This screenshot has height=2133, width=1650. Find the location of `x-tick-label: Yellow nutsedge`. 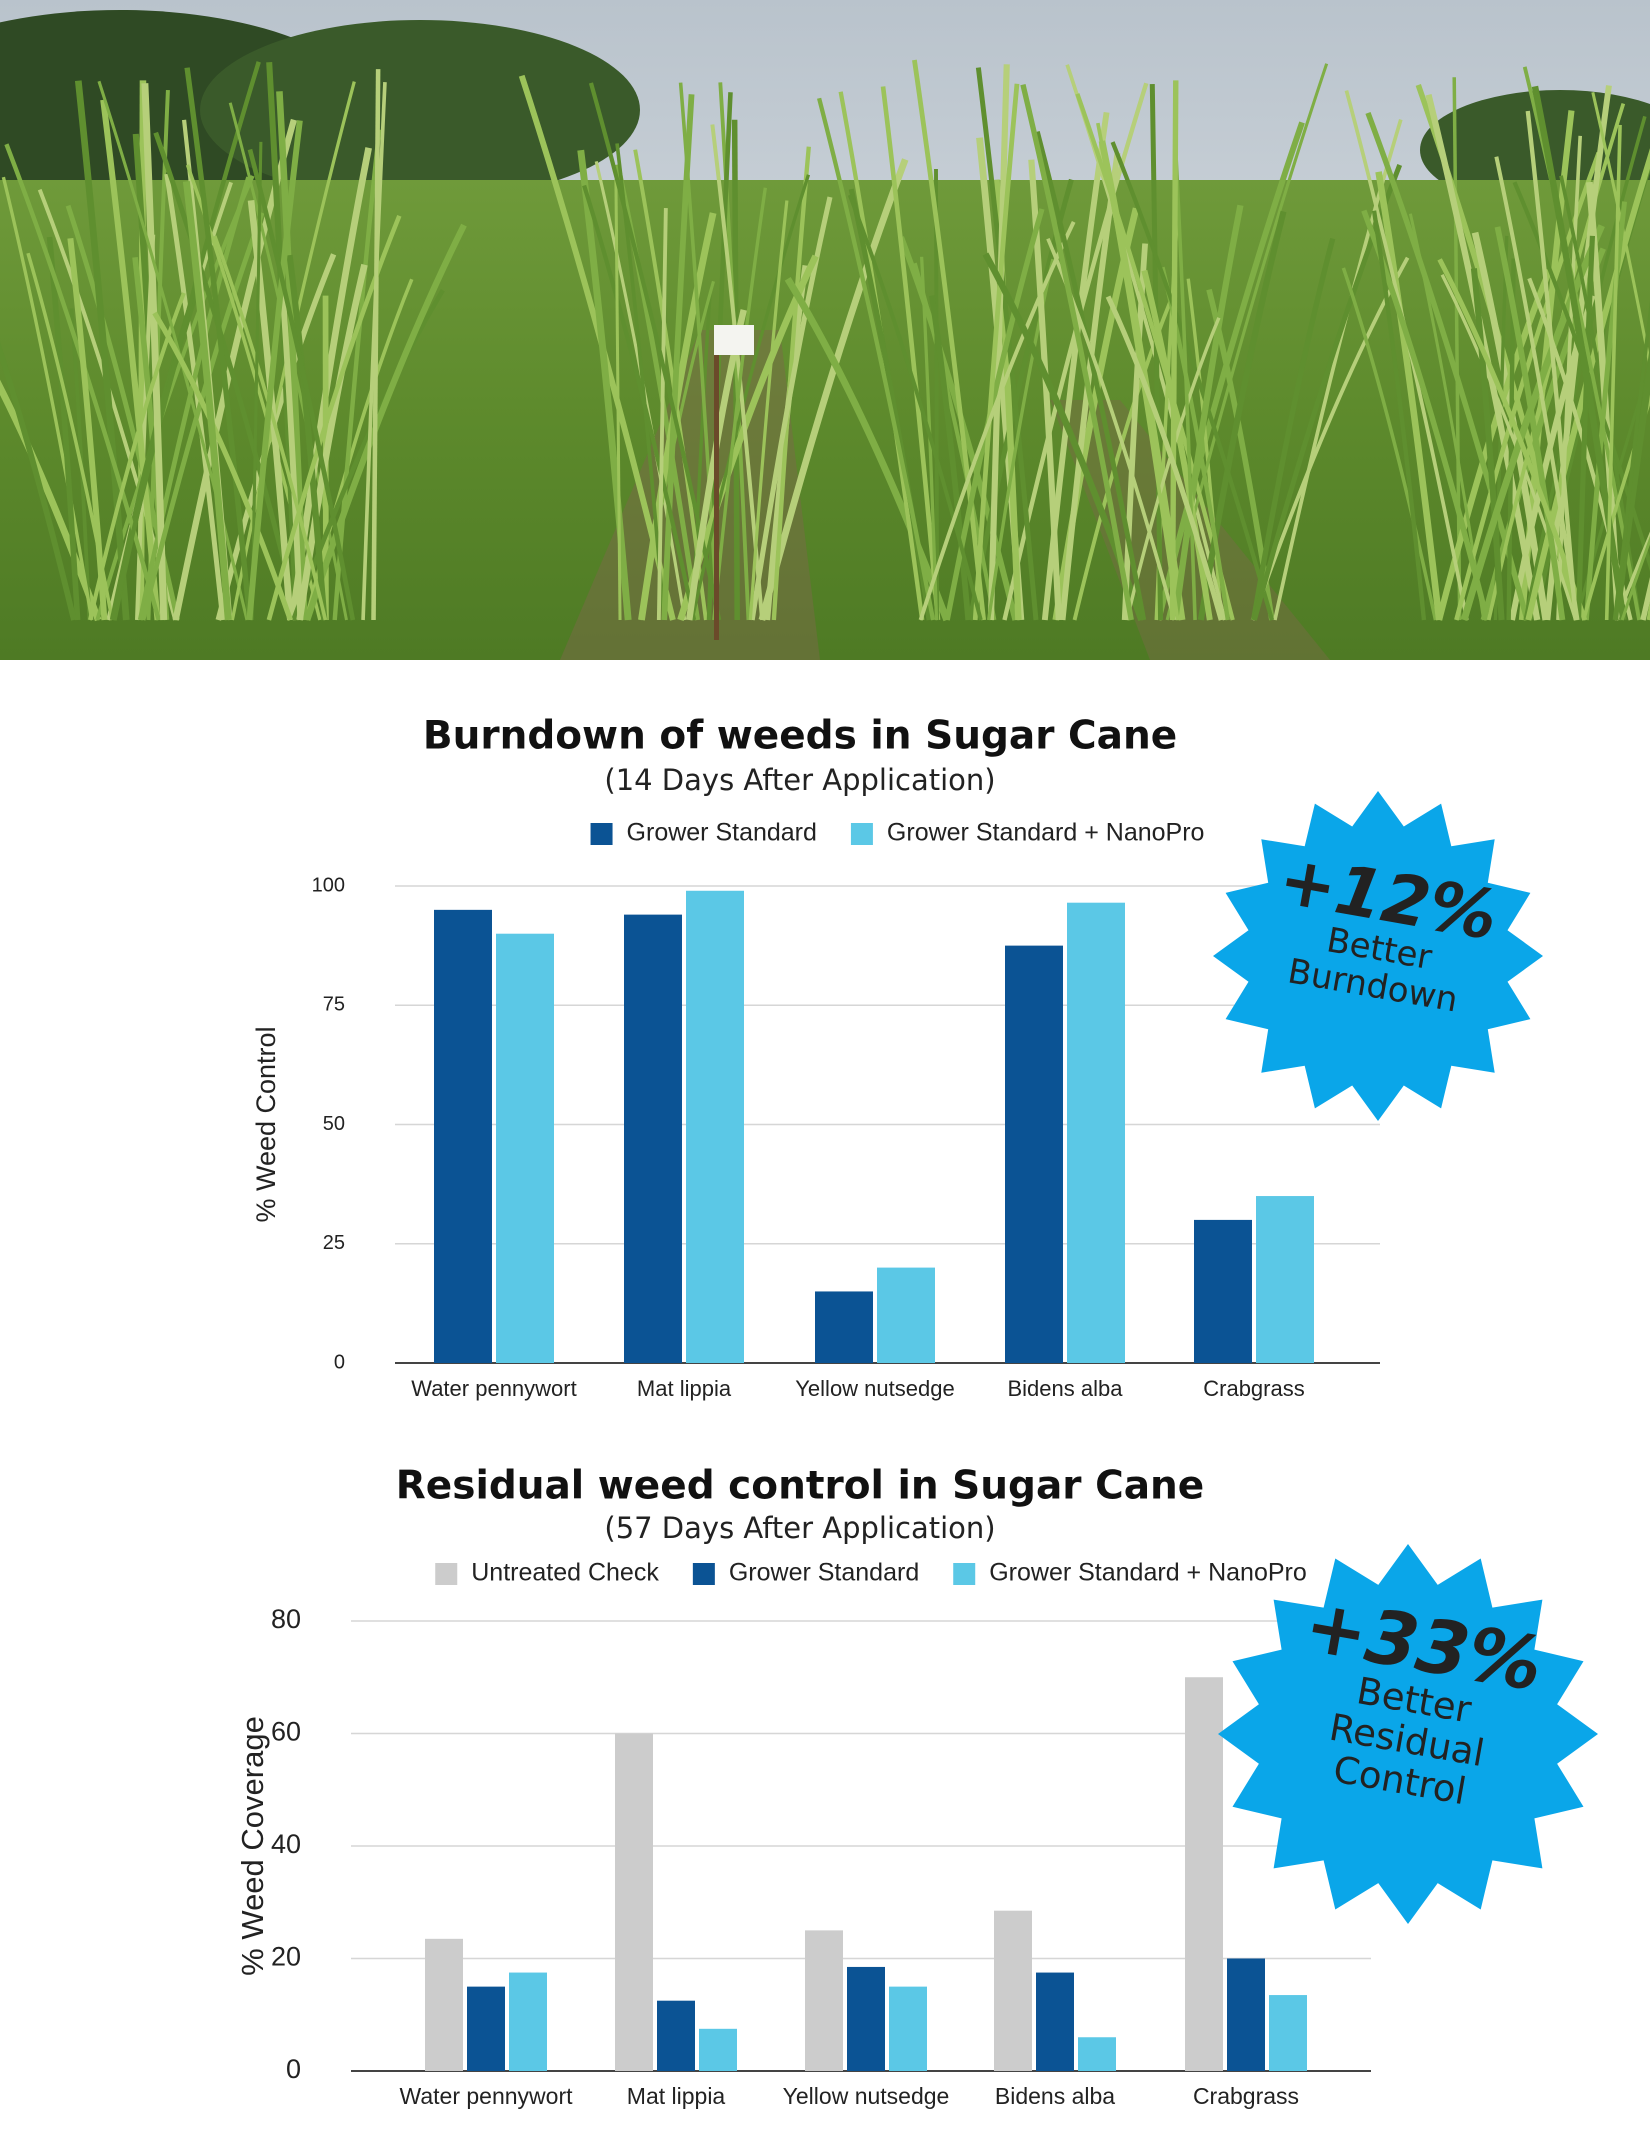

x-tick-label: Yellow nutsedge is located at coordinates (874, 1388).